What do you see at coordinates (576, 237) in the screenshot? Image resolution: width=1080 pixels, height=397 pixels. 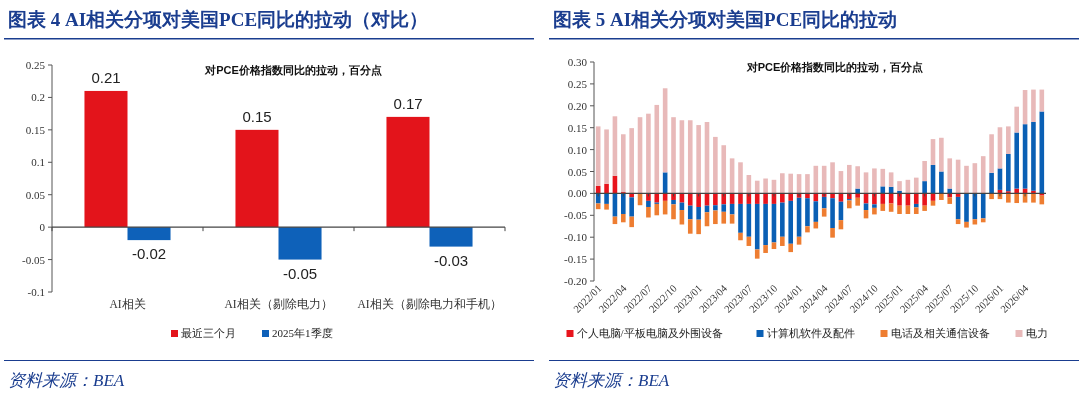 I see `y-tick-label: -0.10` at bounding box center [576, 237].